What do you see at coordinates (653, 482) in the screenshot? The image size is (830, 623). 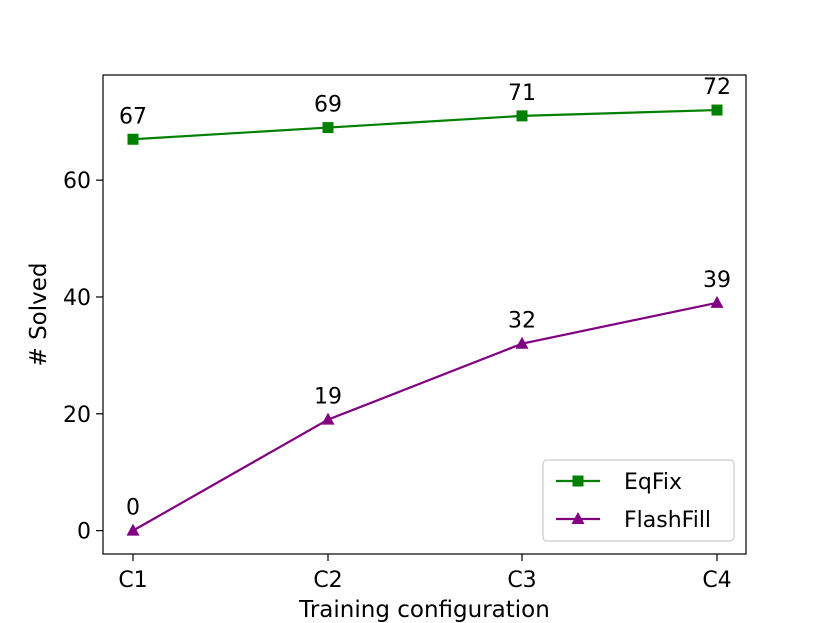 I see `legend-label-eqfix: EqFix` at bounding box center [653, 482].